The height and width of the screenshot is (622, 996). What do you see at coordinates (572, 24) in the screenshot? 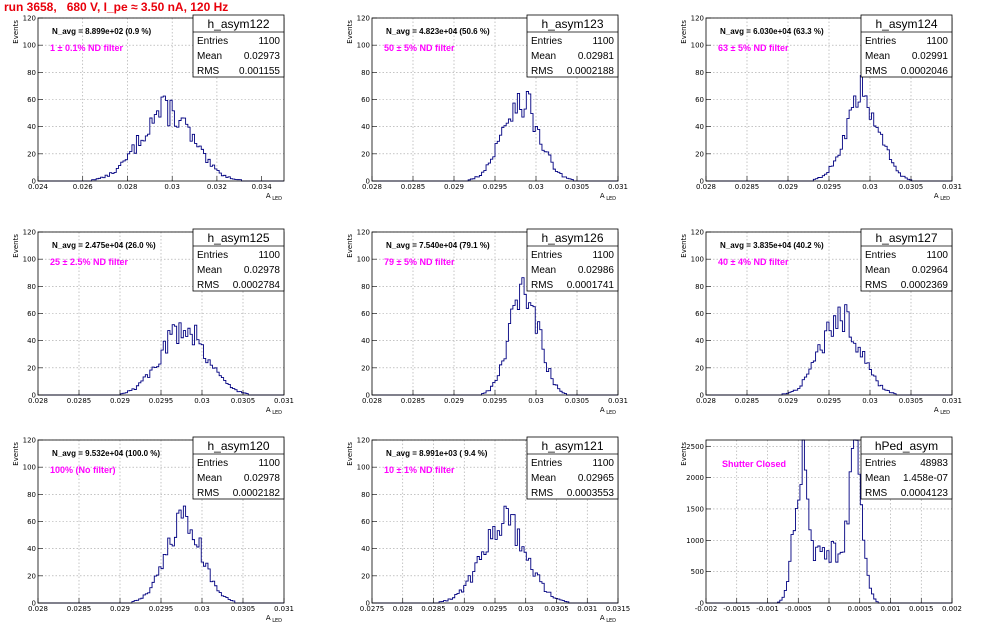
I see `stats-title: h_asym123` at bounding box center [572, 24].